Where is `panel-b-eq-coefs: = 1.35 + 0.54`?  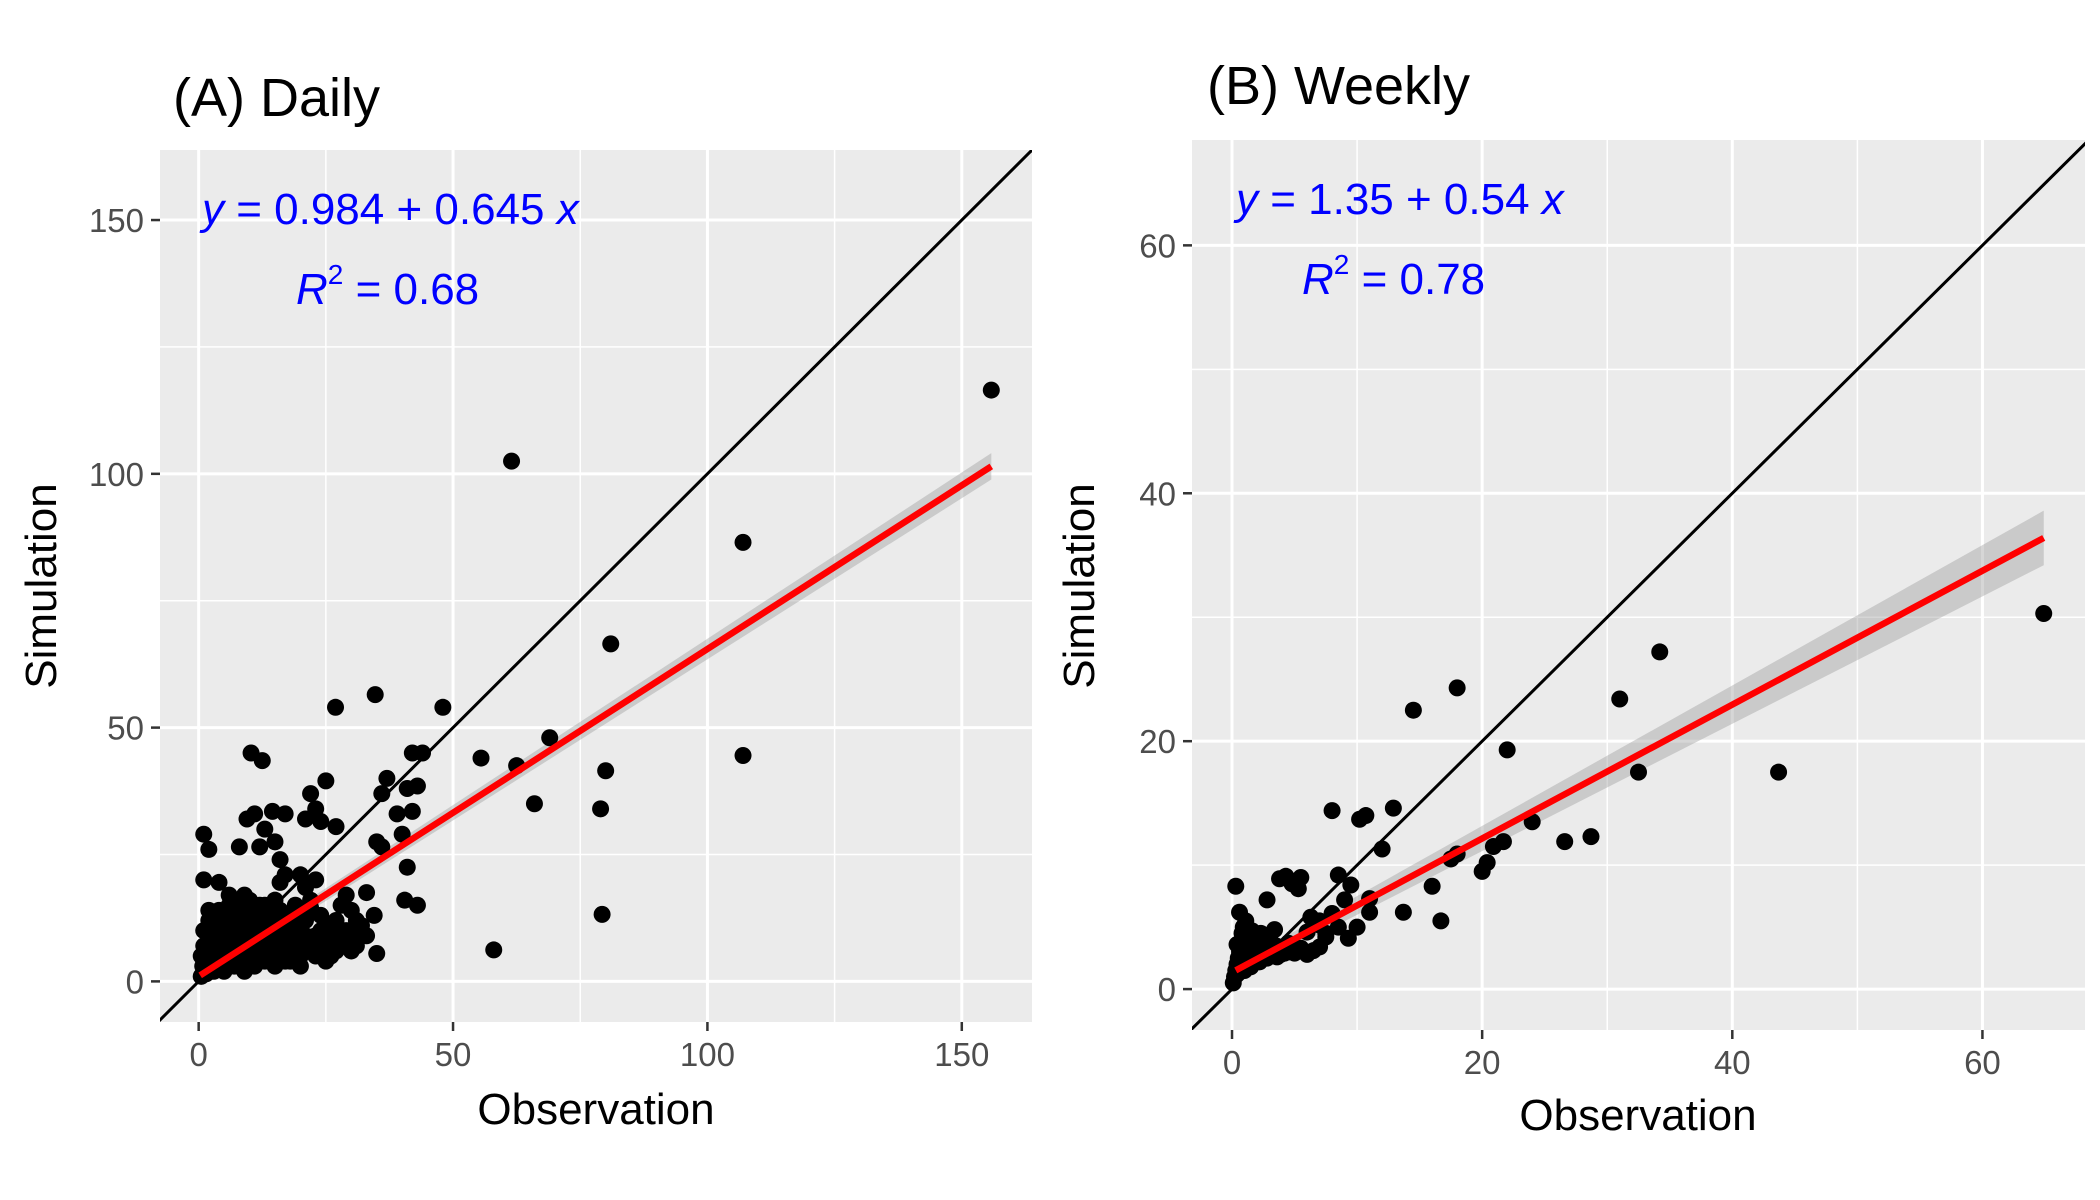 panel-b-eq-coefs: = 1.35 + 0.54 is located at coordinates (1400, 199).